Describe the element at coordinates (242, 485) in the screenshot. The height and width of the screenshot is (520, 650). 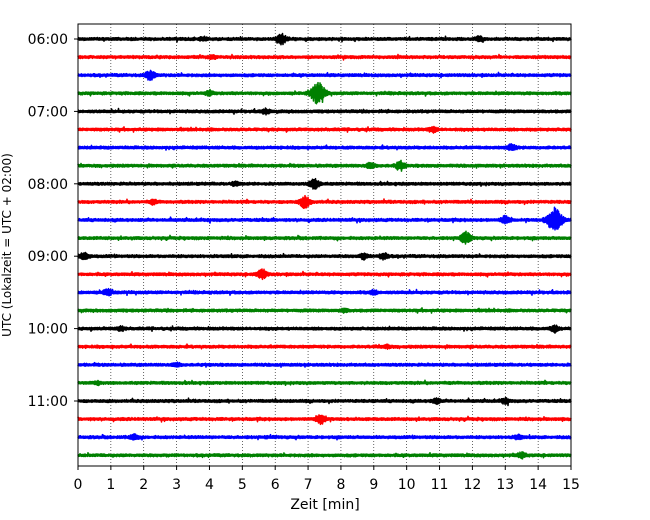
I see `x-tick-label: 5` at that location.